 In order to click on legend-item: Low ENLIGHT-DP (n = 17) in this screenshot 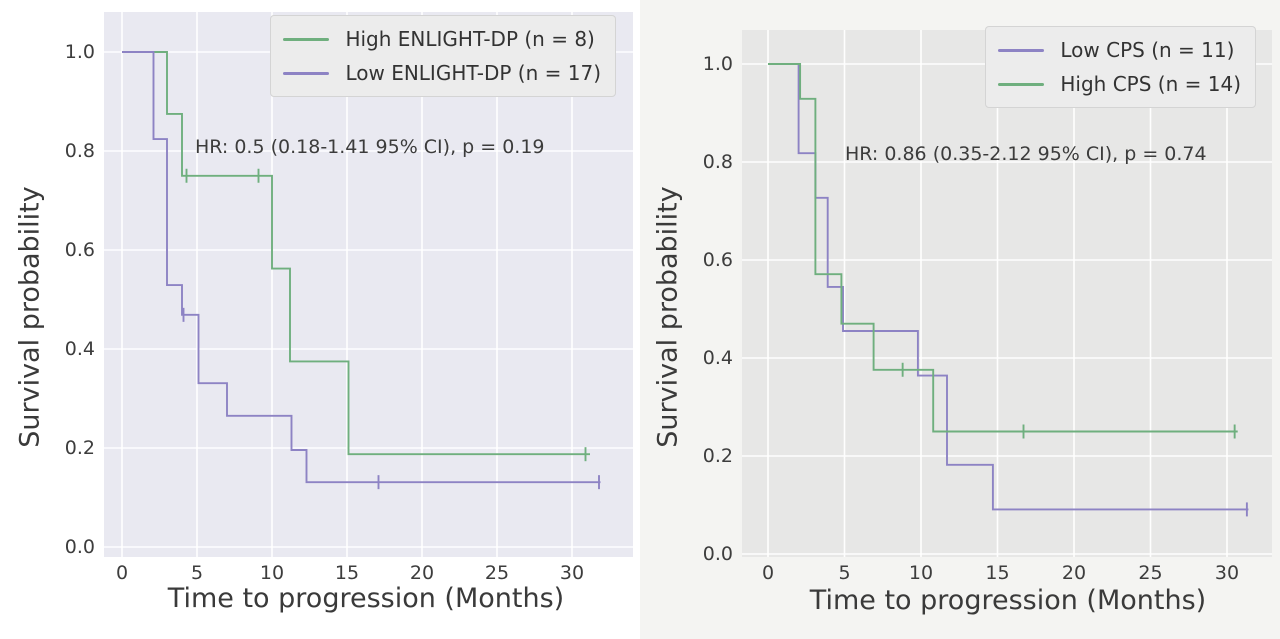, I will do `click(442, 73)`.